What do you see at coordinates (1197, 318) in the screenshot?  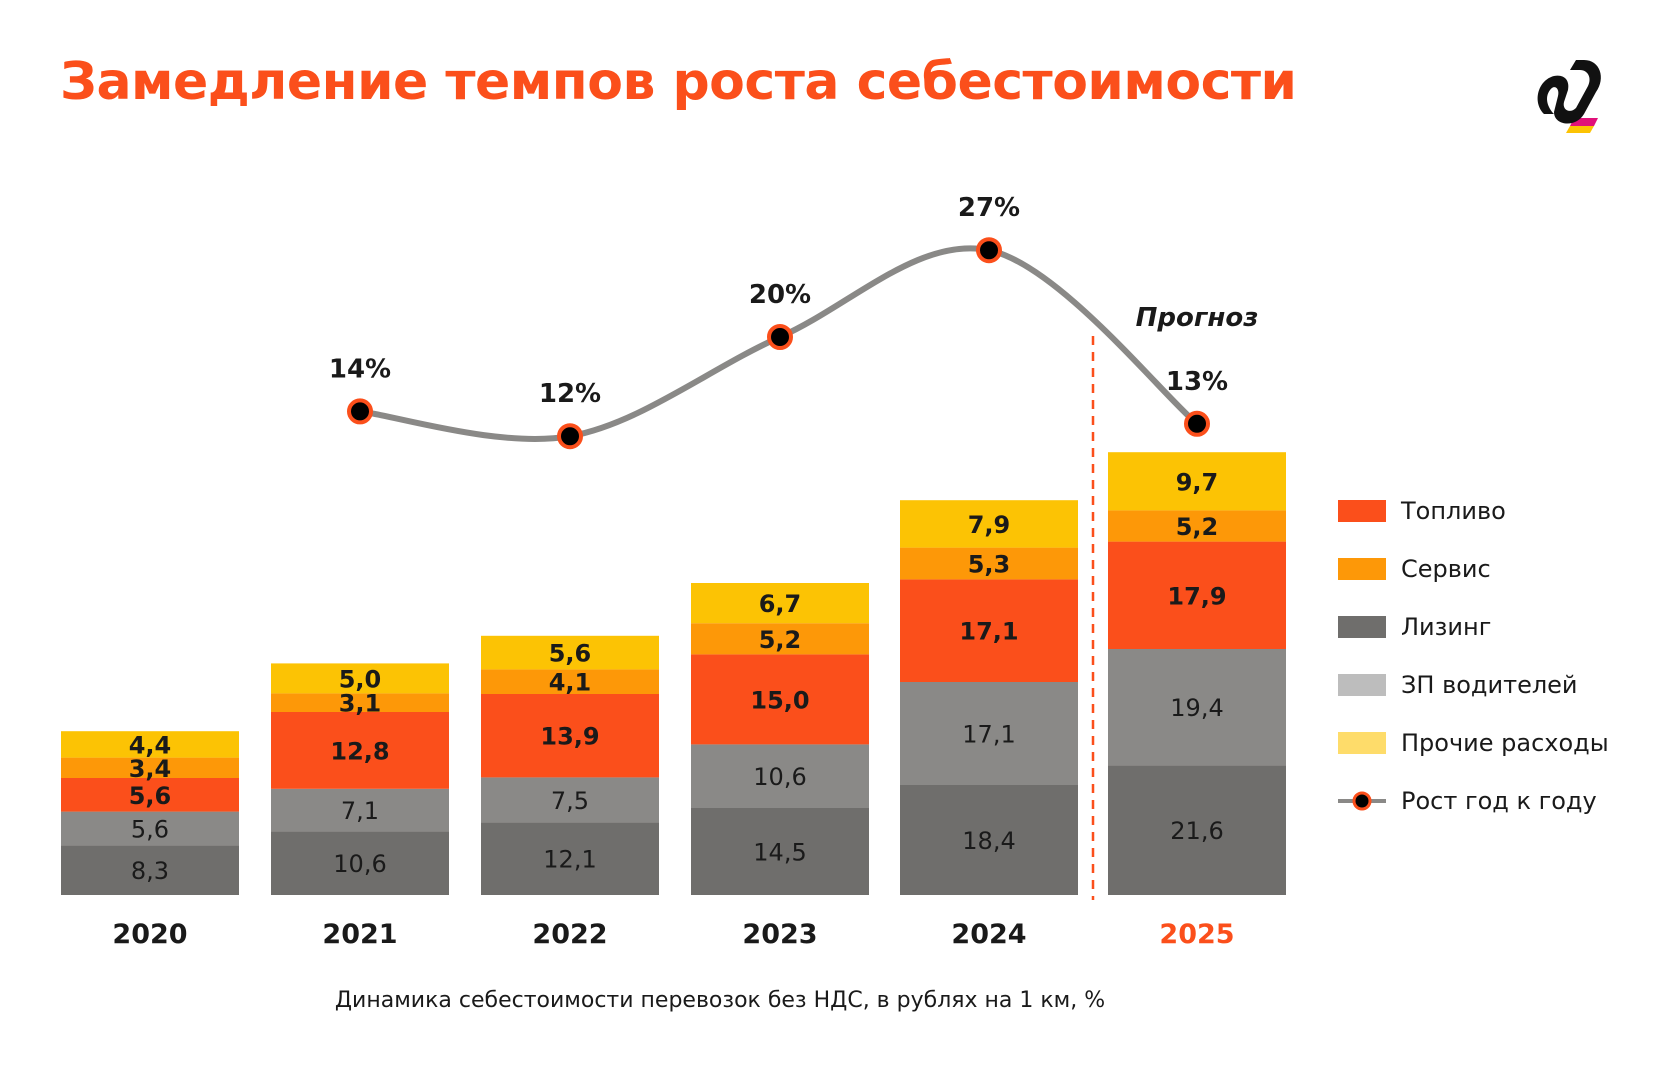 I see `forecast-label: Прогноз` at bounding box center [1197, 318].